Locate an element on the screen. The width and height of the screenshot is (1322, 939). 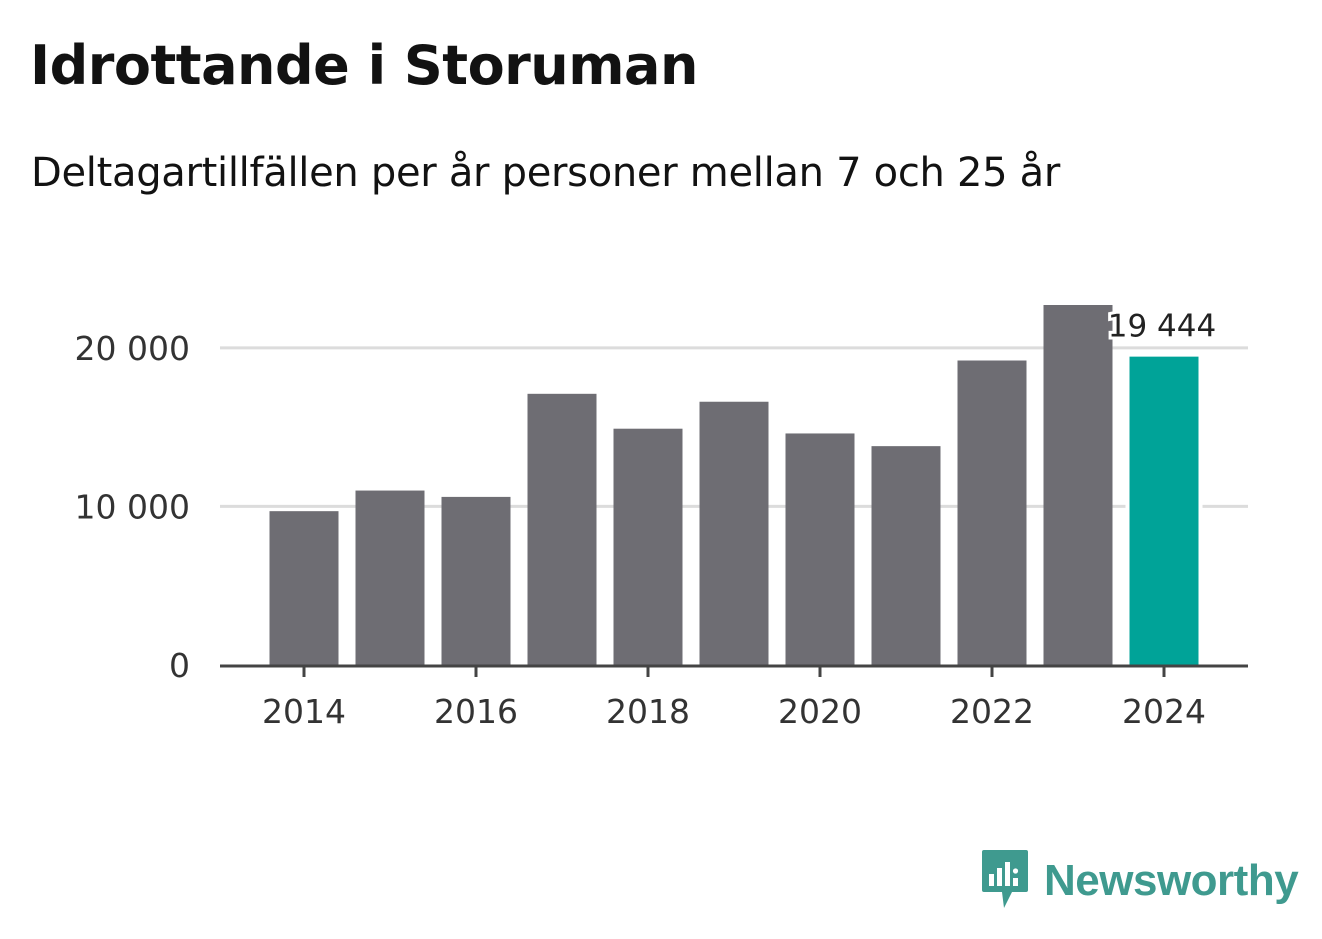
x-tick-label: 2014 is located at coordinates (304, 711).